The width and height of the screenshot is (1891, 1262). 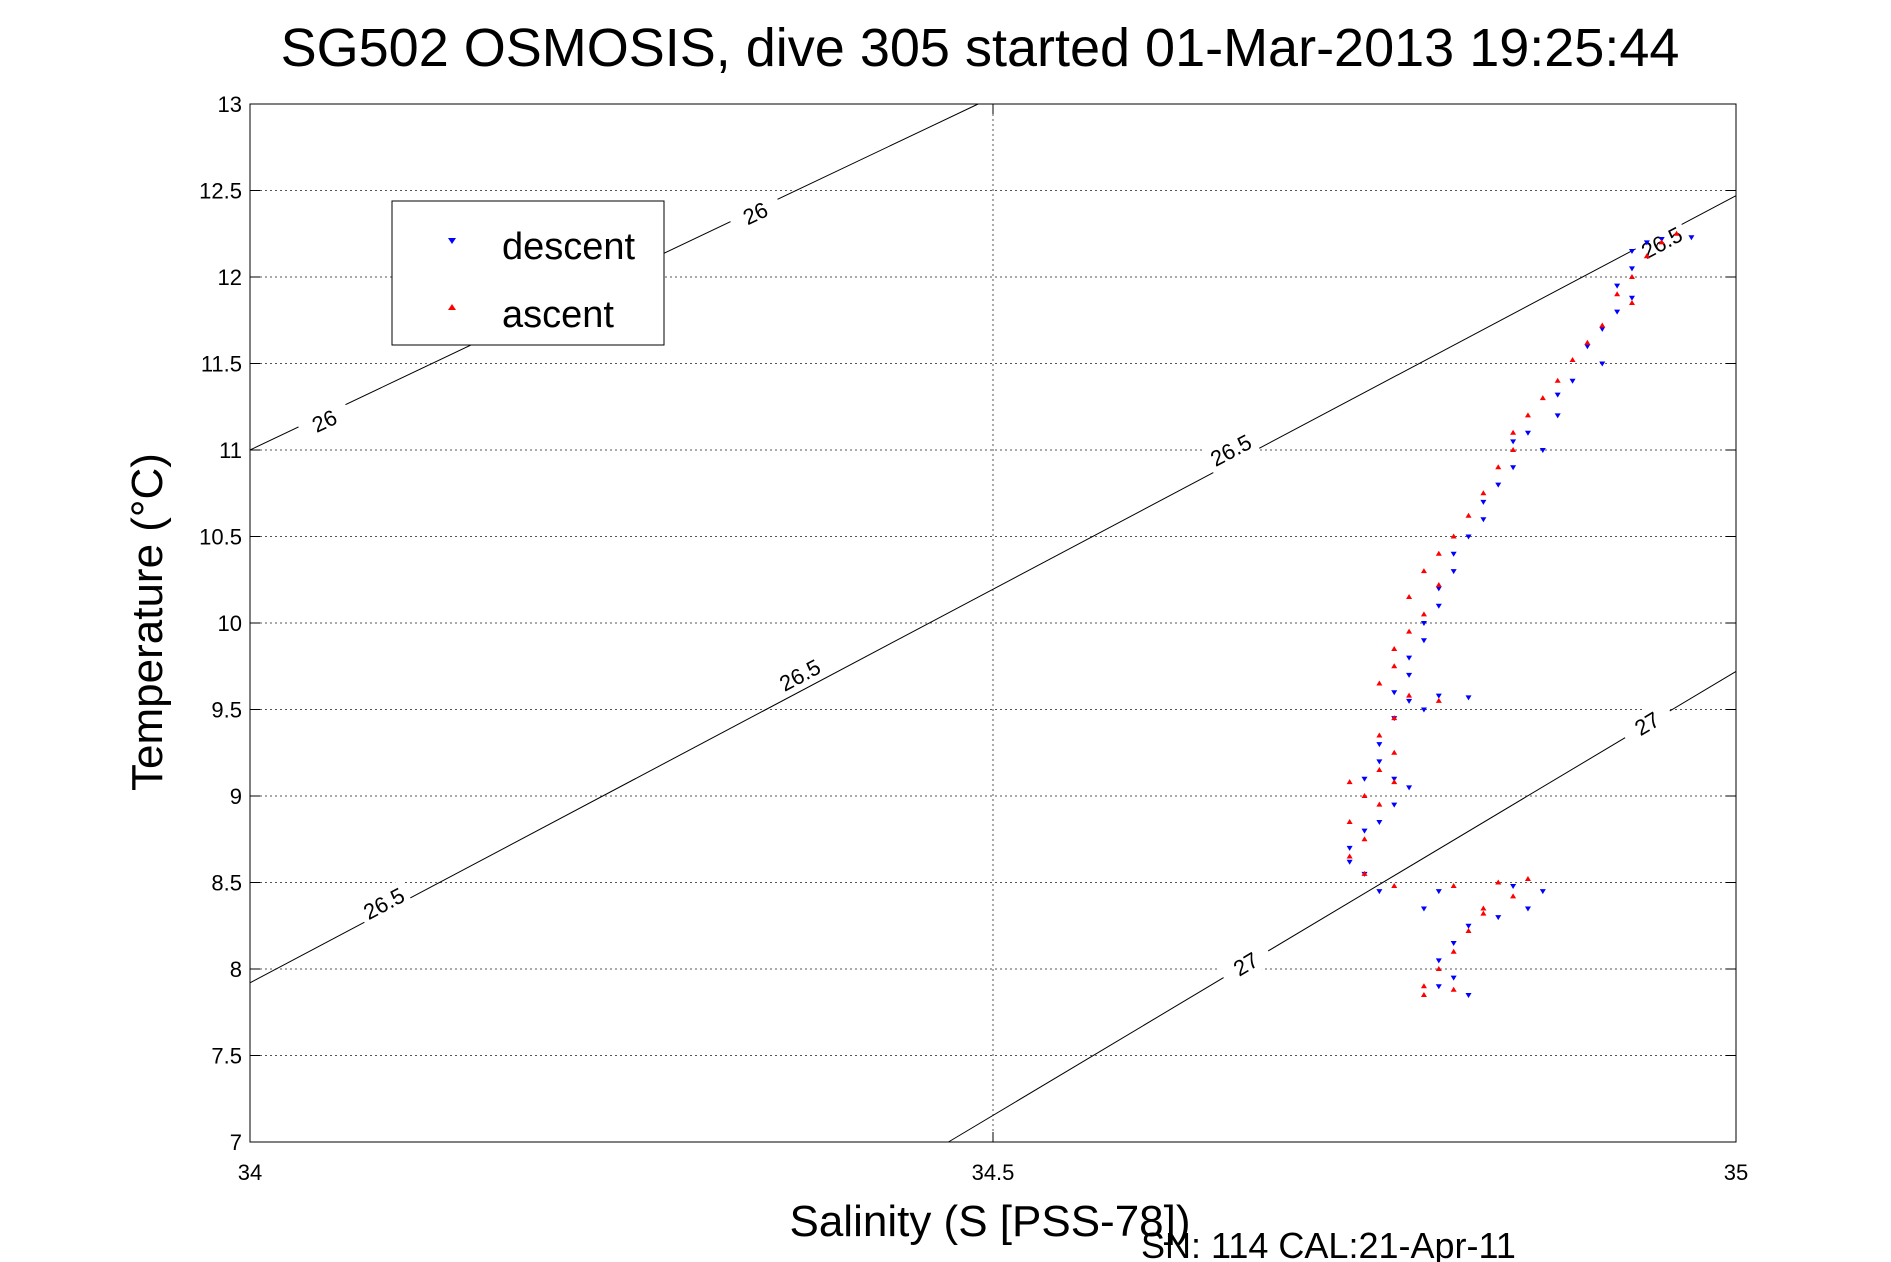 I want to click on legend: descent ascent, so click(x=528, y=273).